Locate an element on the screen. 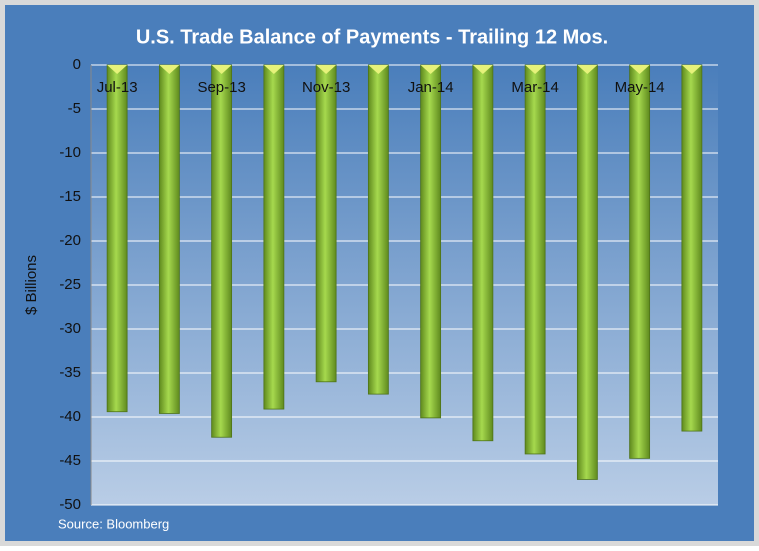 This screenshot has width=759, height=551. y-tick-label: -20 is located at coordinates (70, 240).